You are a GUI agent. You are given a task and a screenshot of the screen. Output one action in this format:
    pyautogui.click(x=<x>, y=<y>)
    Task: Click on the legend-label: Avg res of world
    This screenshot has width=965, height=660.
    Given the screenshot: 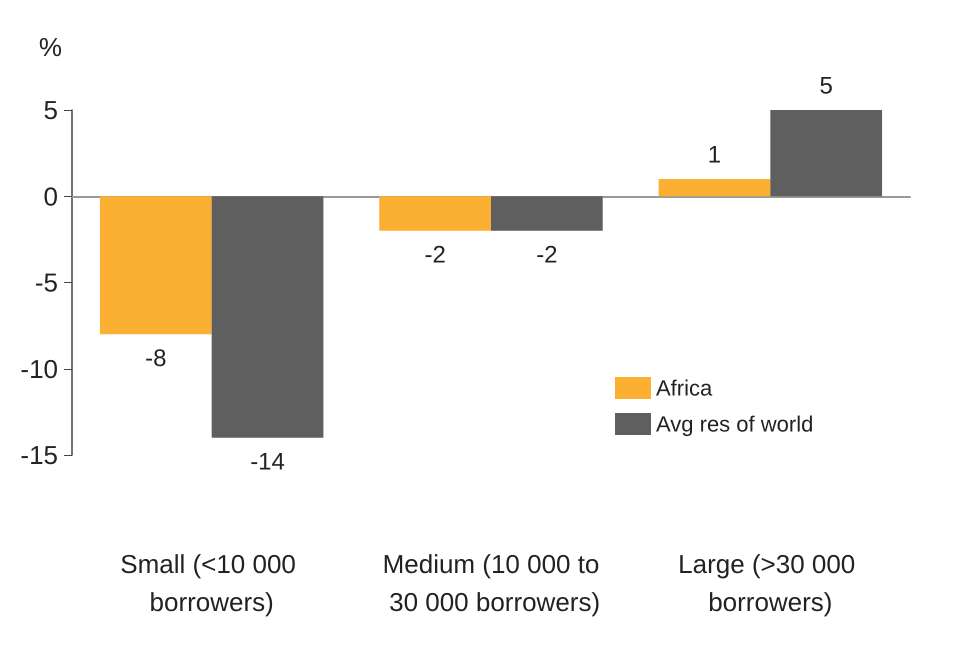 What is the action you would take?
    pyautogui.click(x=735, y=424)
    